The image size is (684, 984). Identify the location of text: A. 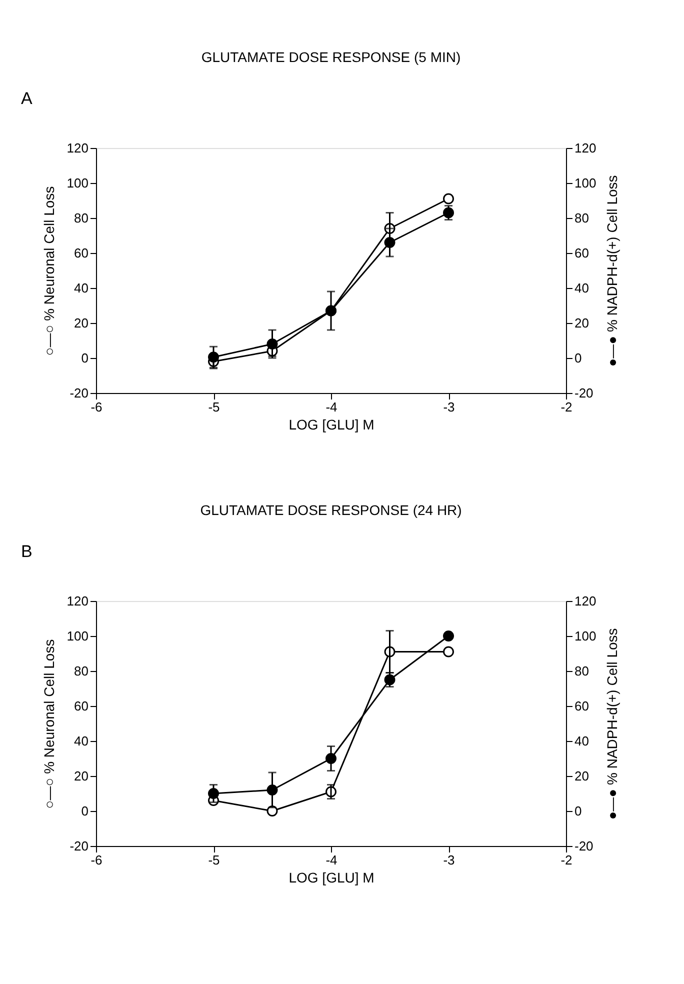
(27, 98).